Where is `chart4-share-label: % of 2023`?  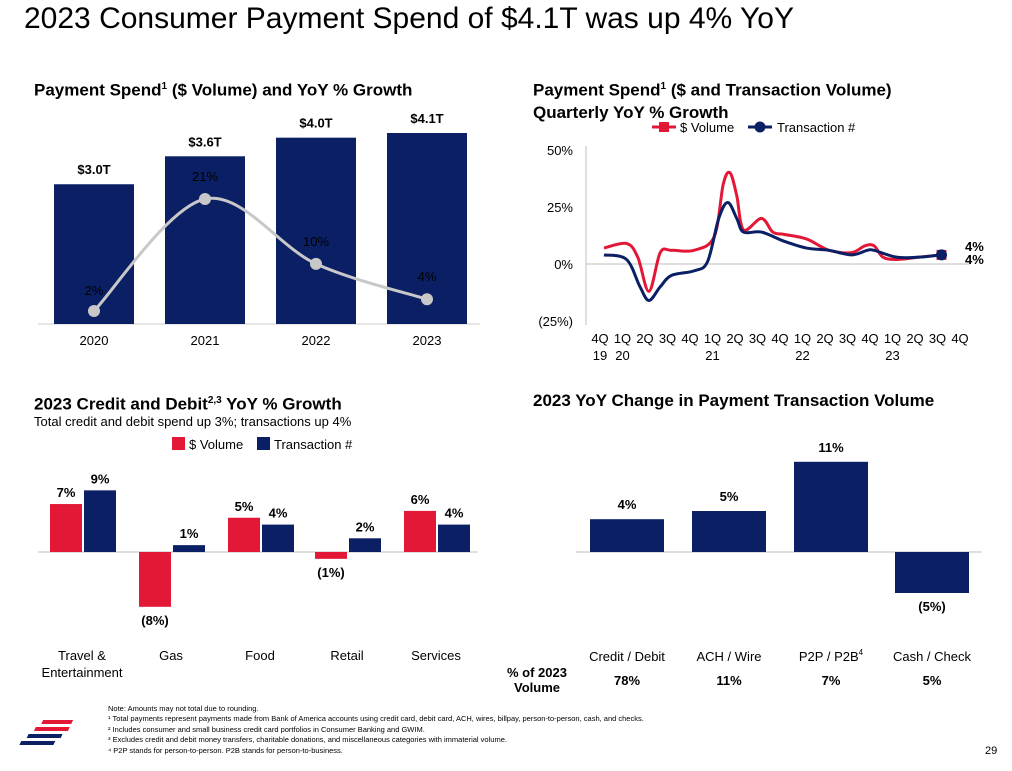
chart4-share-label: % of 2023 is located at coordinates (537, 672).